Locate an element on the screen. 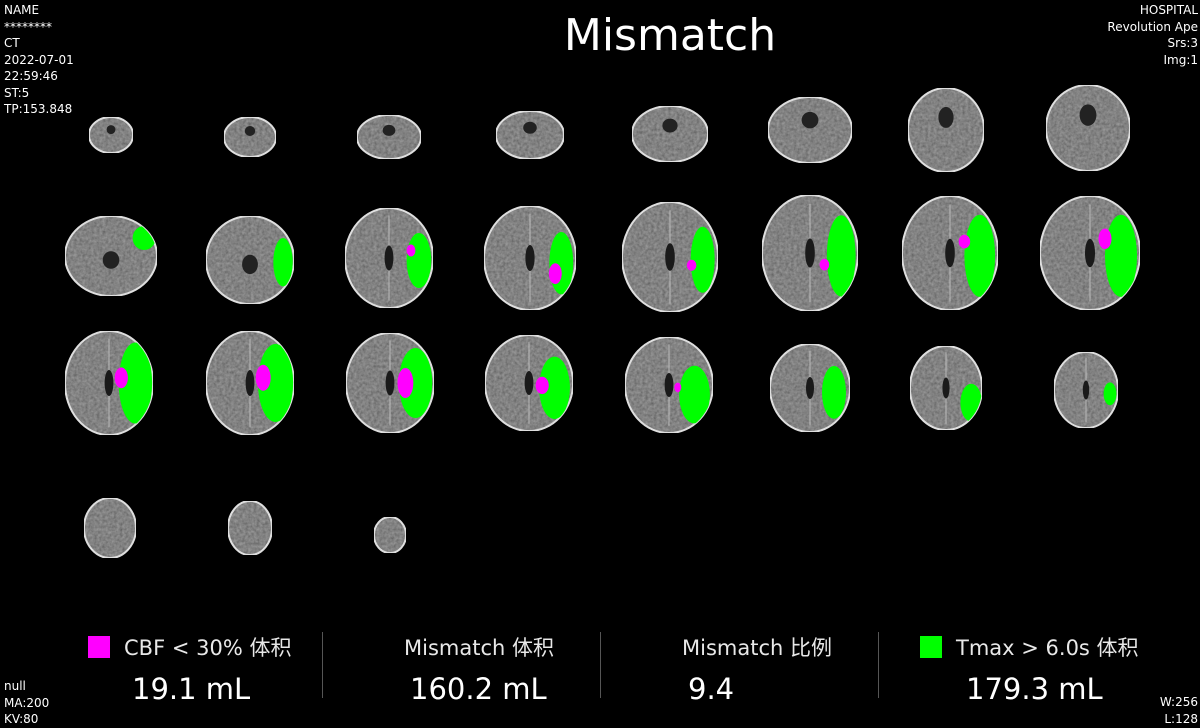 The image size is (1200, 728). image-number: Img:1 is located at coordinates (1180, 59).